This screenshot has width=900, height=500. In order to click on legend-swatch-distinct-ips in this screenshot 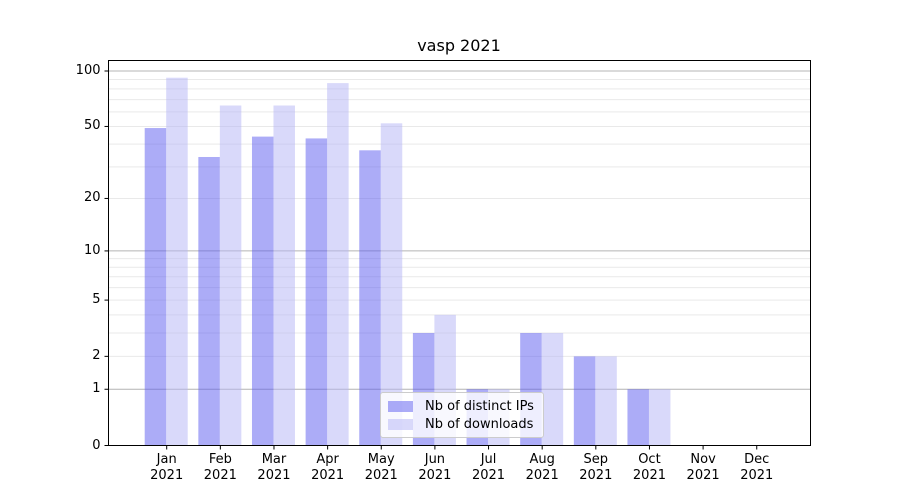, I will do `click(400, 406)`.